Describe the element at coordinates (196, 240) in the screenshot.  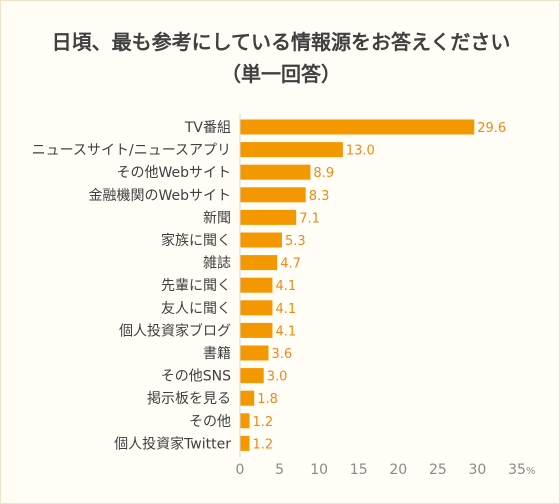
I see `category-label: 家族に聞く` at that location.